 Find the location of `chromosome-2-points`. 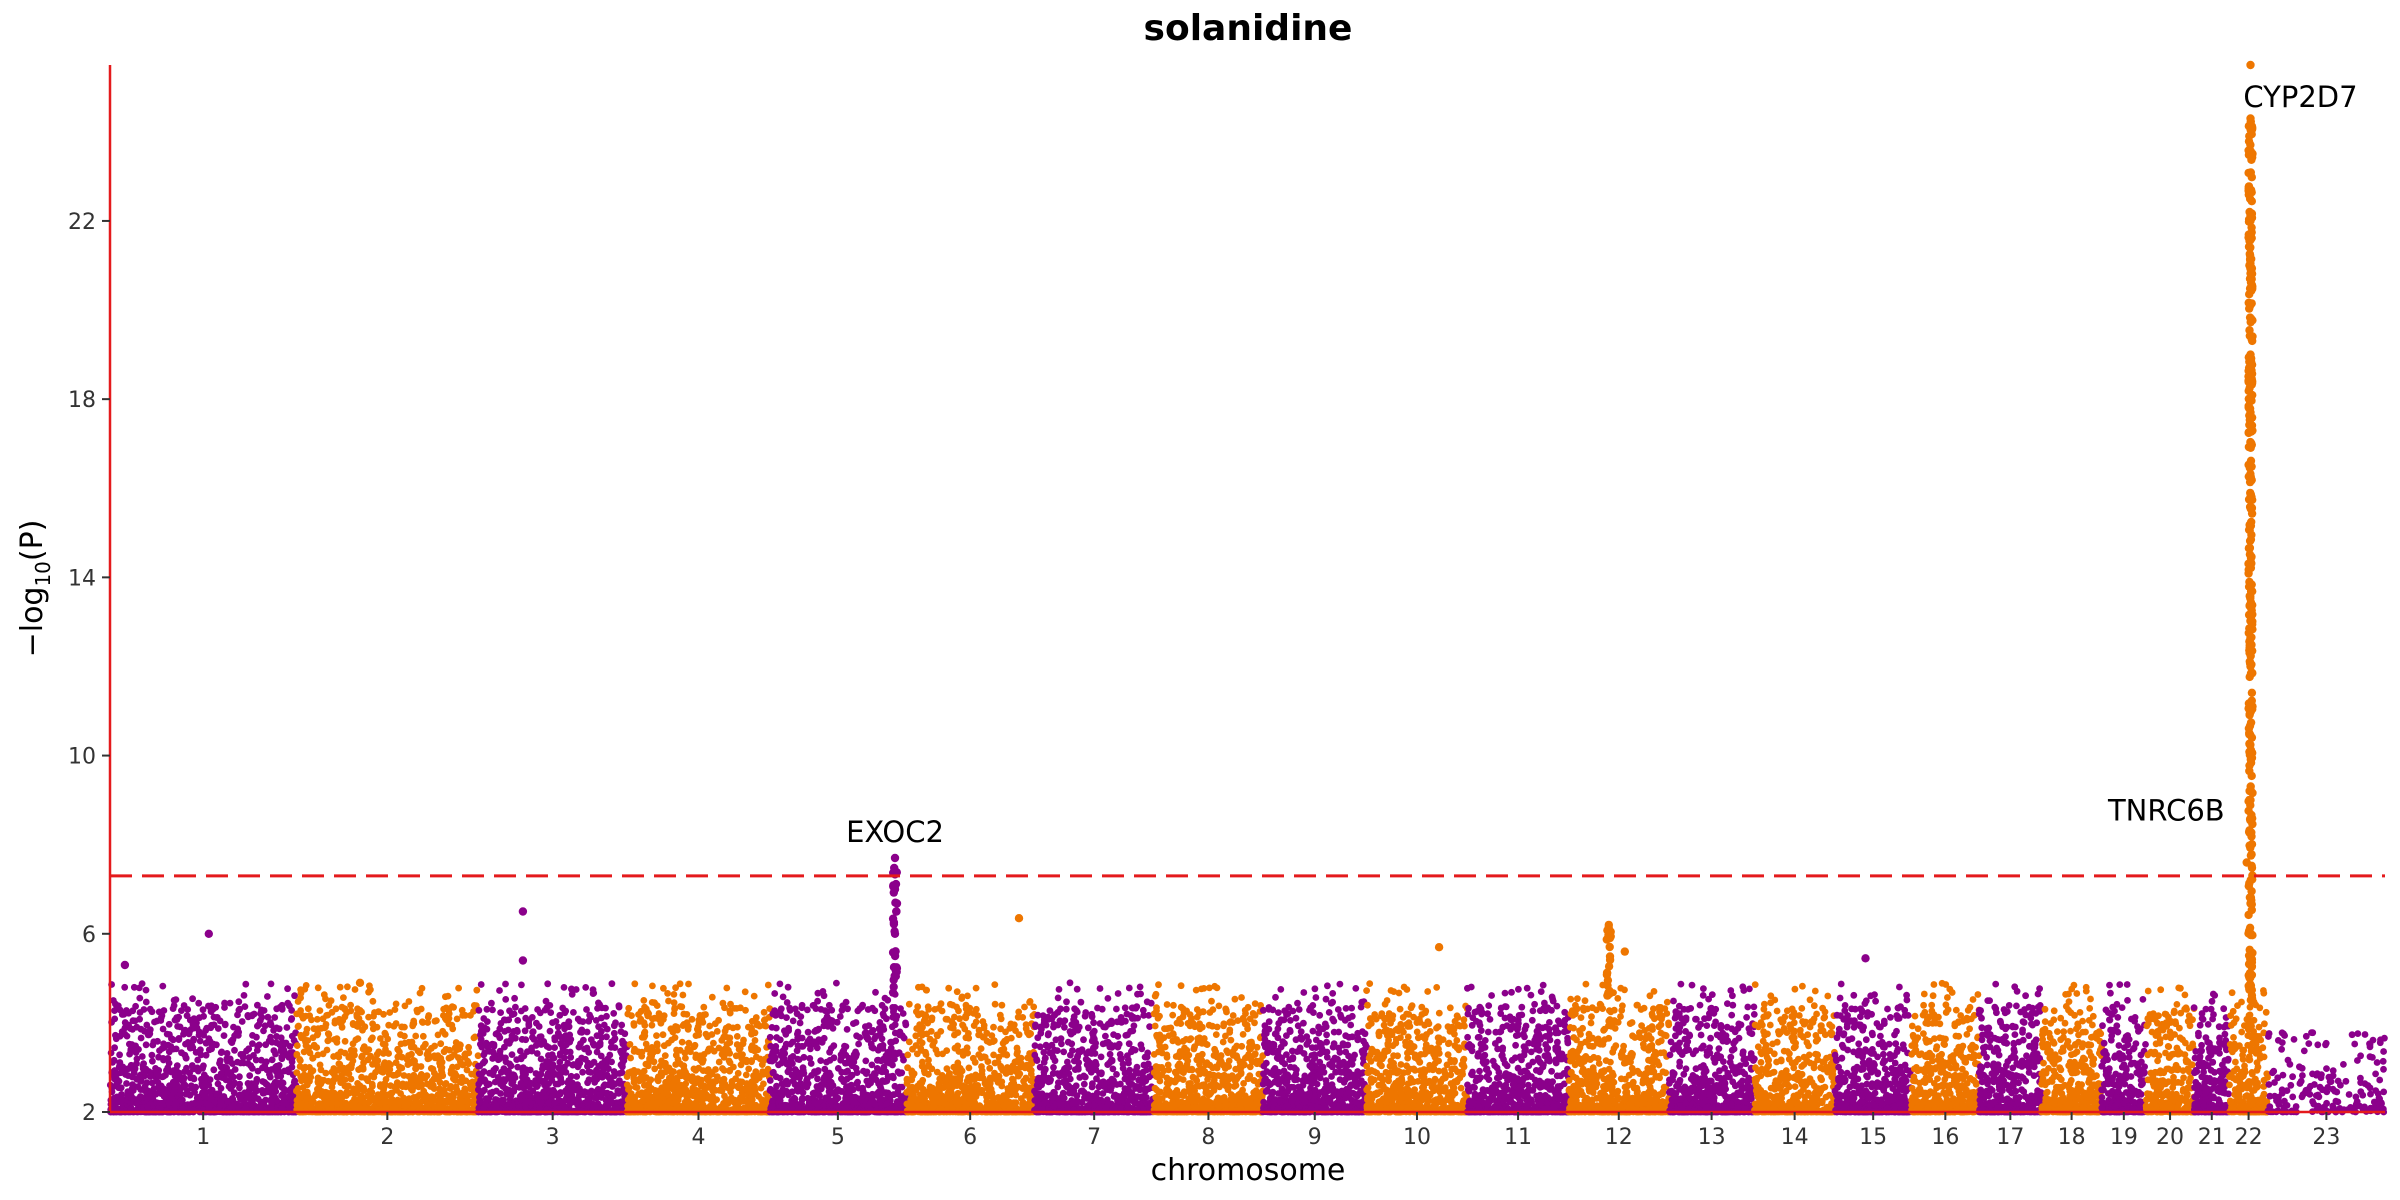

chromosome-2-points is located at coordinates (387, 1049).